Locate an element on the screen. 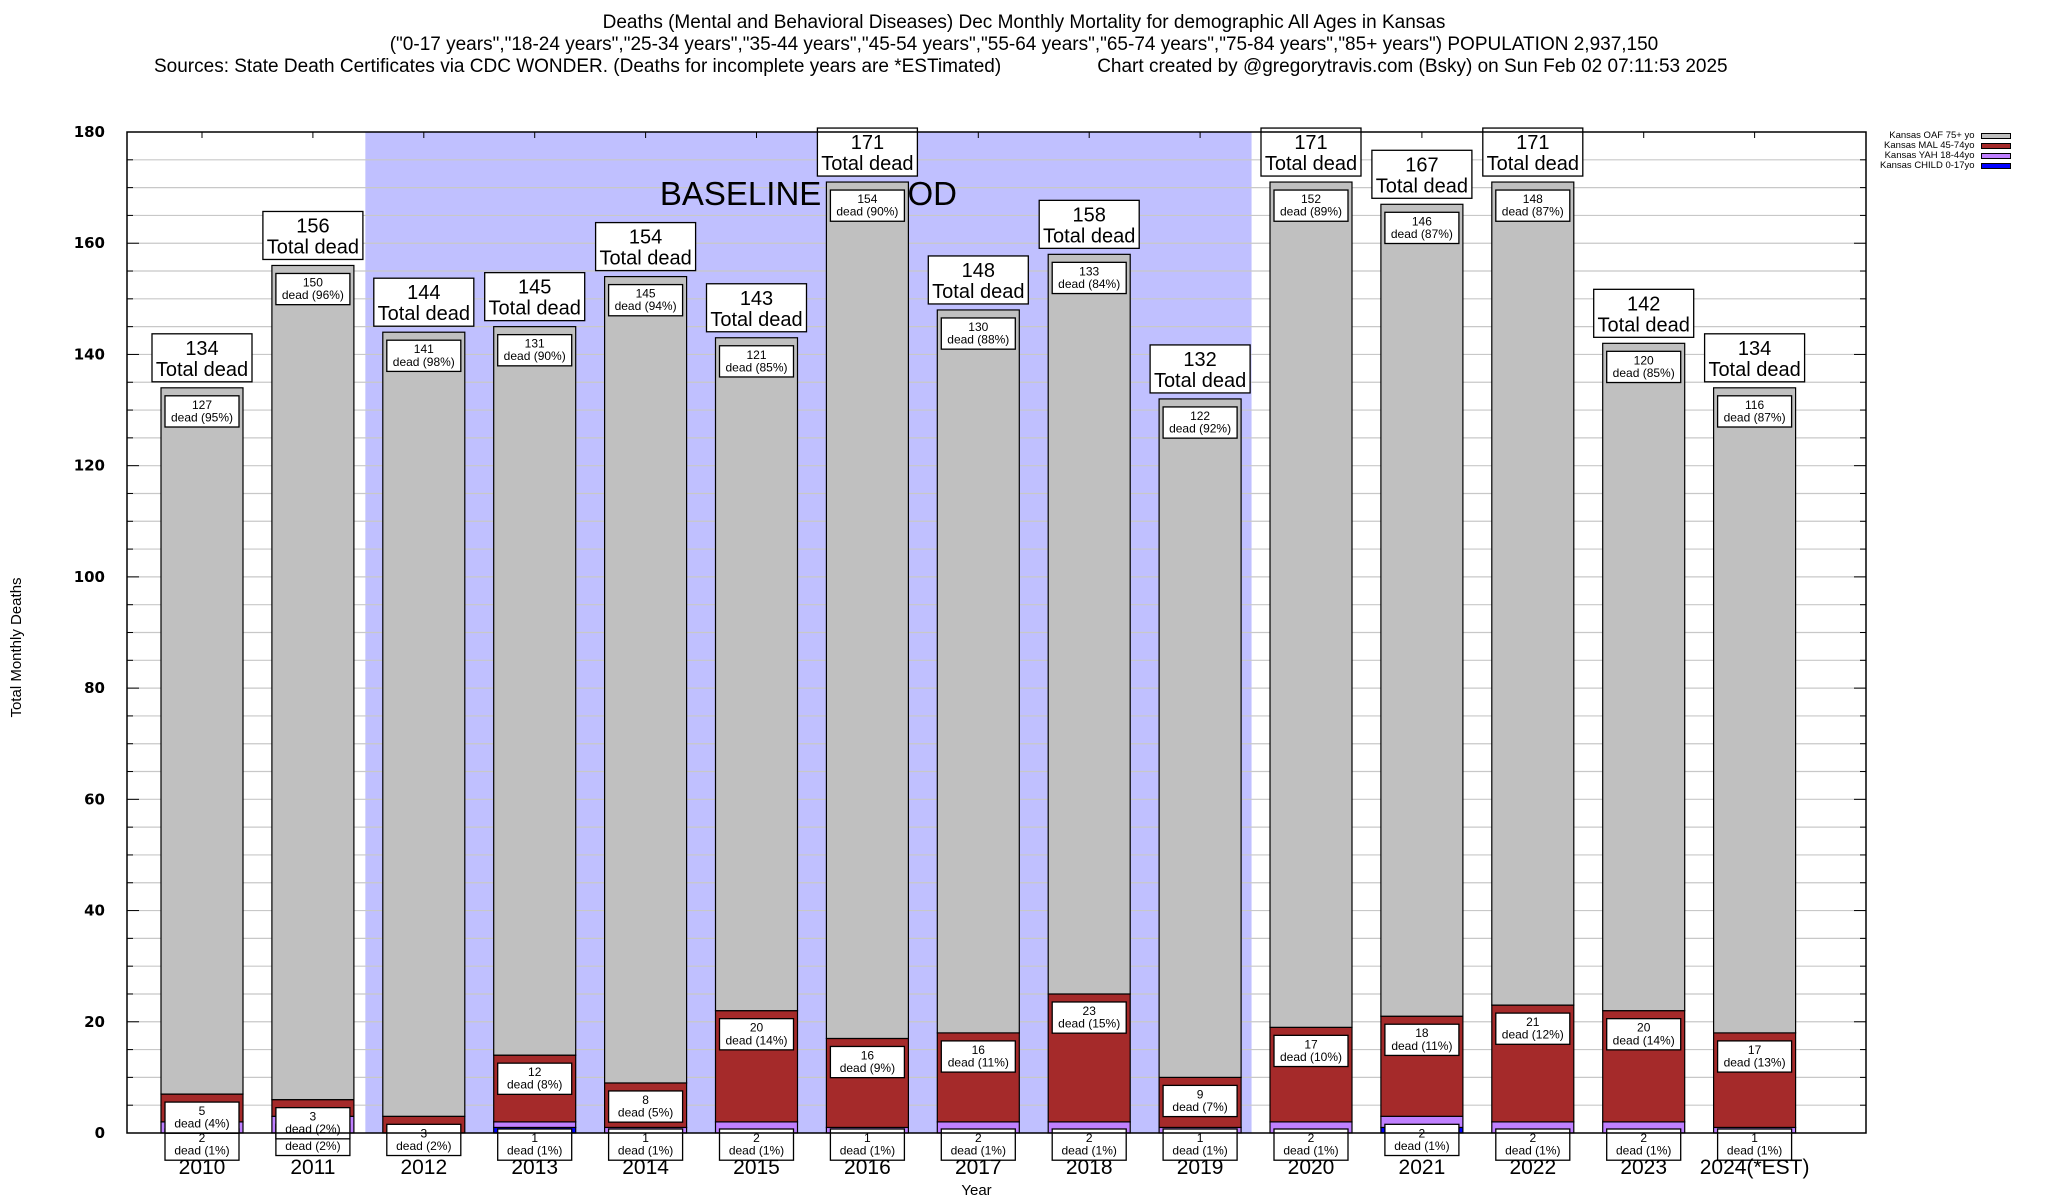  y-tick-label: 80 is located at coordinates (94, 688).